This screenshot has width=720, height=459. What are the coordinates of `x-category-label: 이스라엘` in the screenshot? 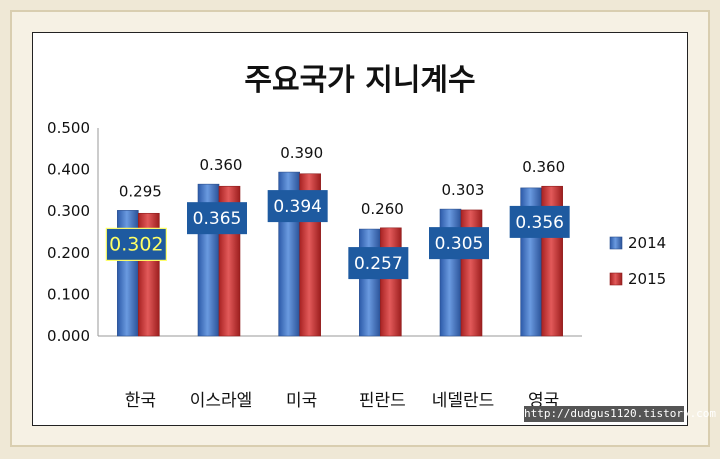 It's located at (221, 401).